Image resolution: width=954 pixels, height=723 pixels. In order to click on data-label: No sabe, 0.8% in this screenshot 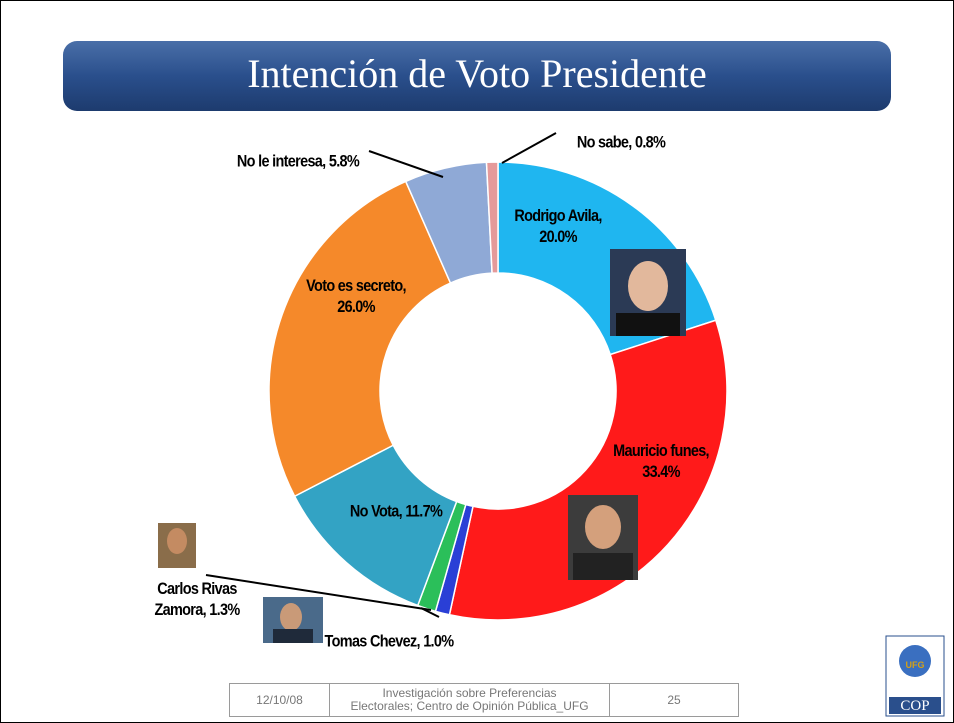, I will do `click(621, 142)`.